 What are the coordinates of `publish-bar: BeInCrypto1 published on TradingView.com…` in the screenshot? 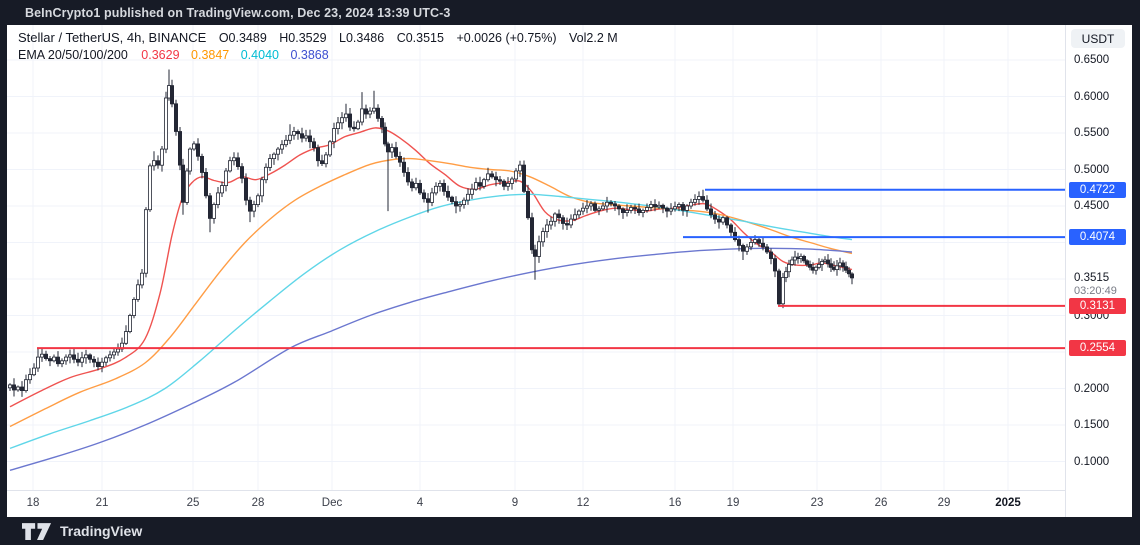 It's located at (570, 12).